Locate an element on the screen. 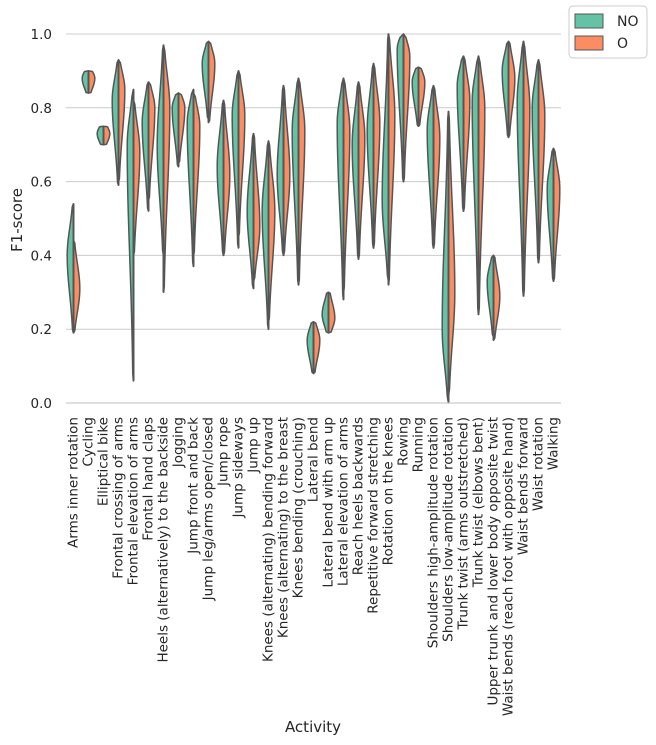  y-tick-label: 0.0 is located at coordinates (41, 404).